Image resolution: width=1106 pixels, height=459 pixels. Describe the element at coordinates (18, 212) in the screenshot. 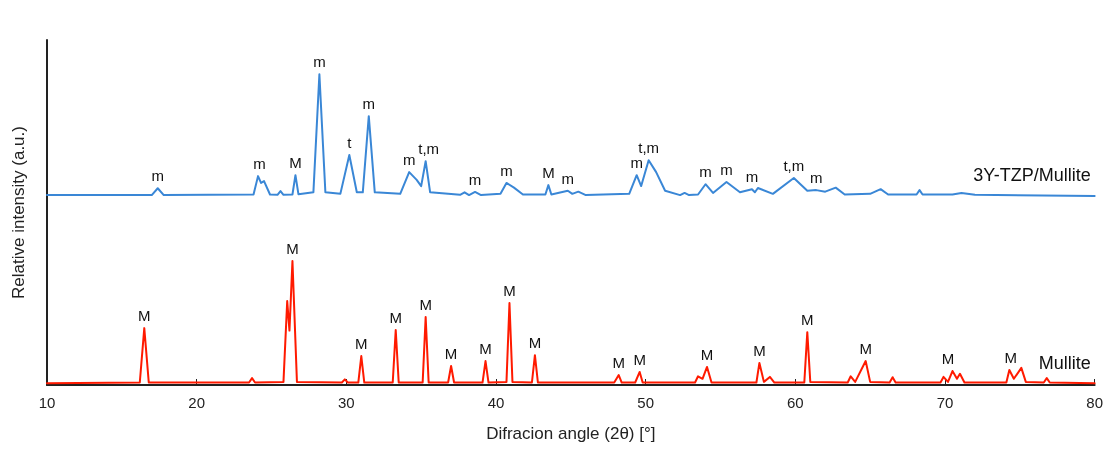

I see `y-axis-title: Relative intensity (a.u.)` at that location.